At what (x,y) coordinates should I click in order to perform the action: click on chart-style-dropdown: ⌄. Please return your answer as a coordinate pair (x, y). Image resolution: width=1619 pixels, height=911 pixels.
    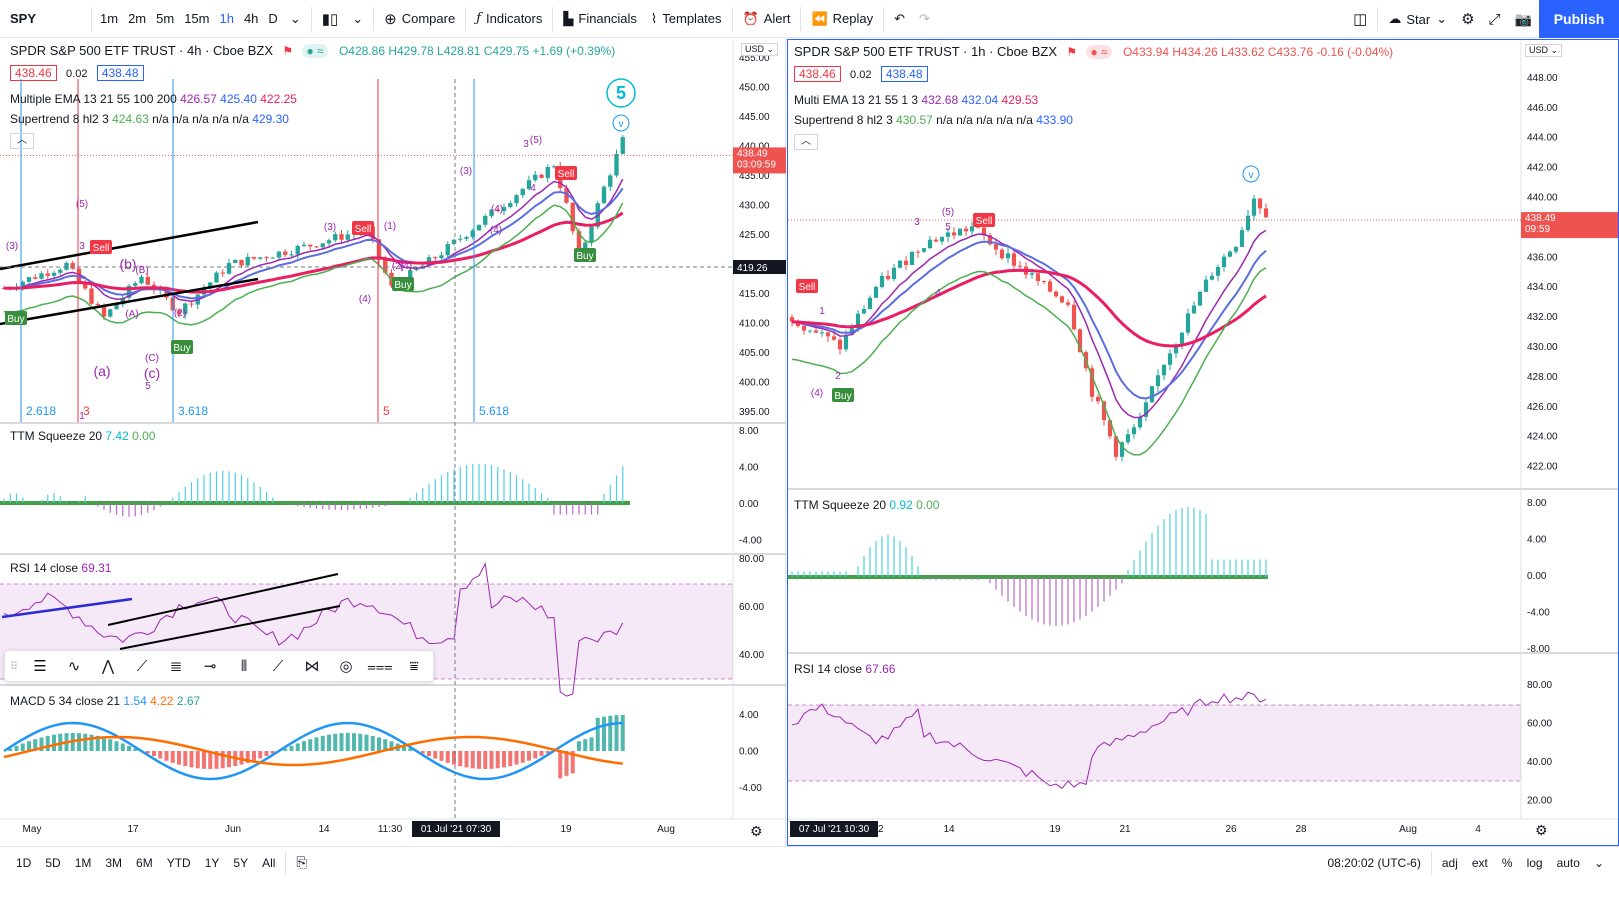
    Looking at the image, I should click on (357, 19).